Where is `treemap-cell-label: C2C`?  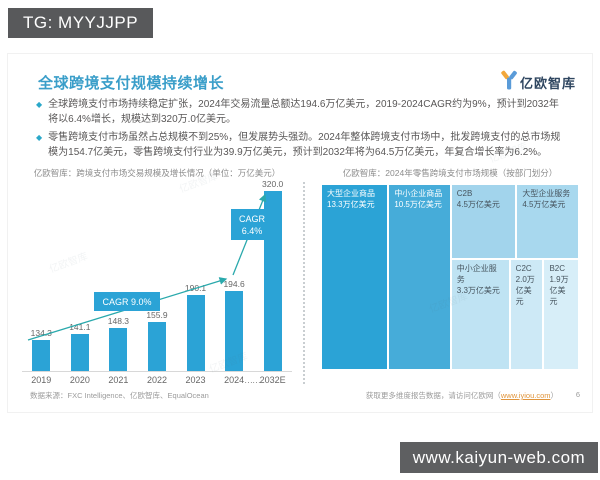
treemap-cell-label: C2C is located at coordinates (523, 269).